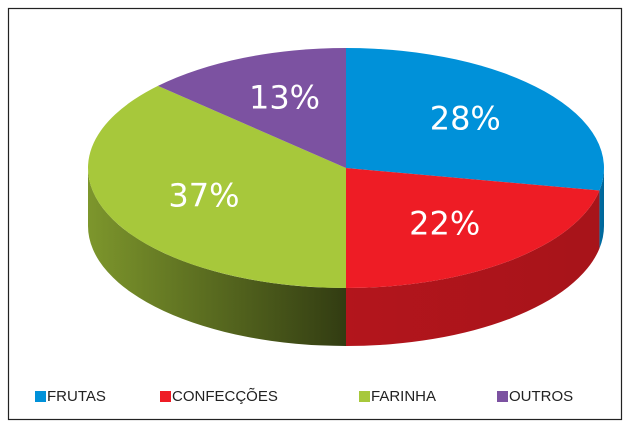 This screenshot has height=433, width=630. What do you see at coordinates (284, 98) in the screenshot?
I see `value-label: 13%` at bounding box center [284, 98].